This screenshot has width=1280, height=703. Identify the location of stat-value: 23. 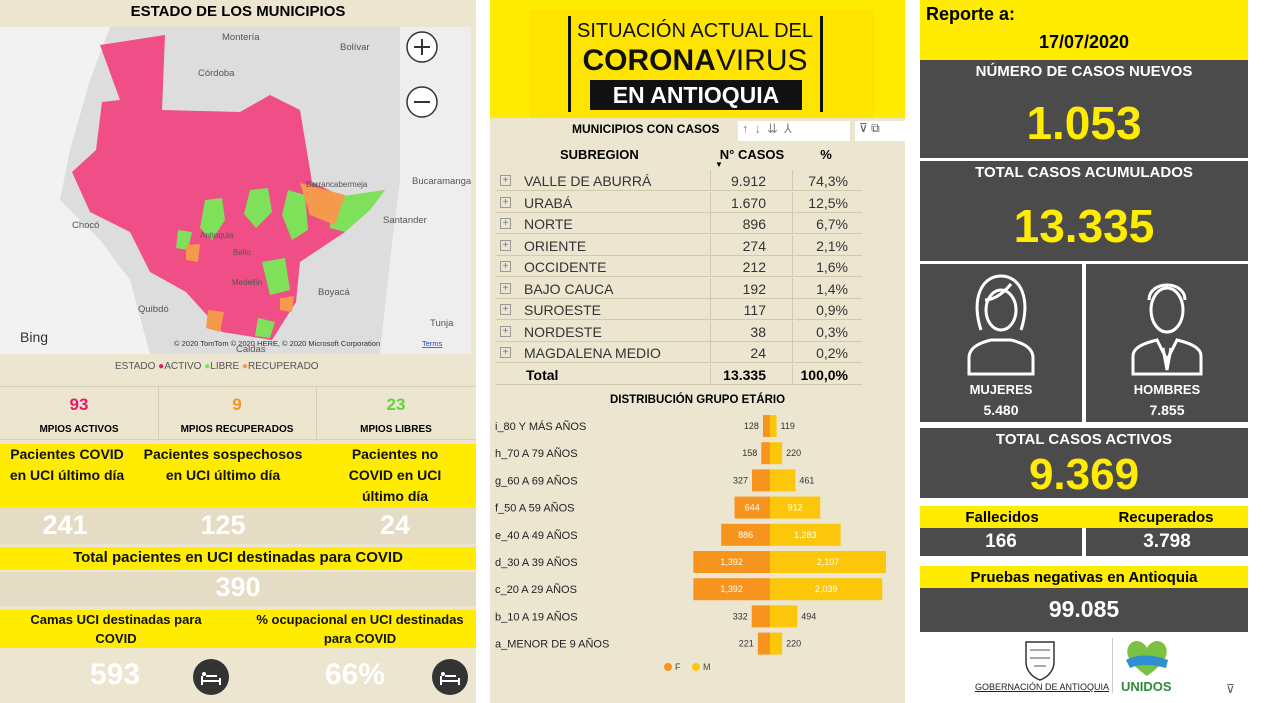
(396, 404).